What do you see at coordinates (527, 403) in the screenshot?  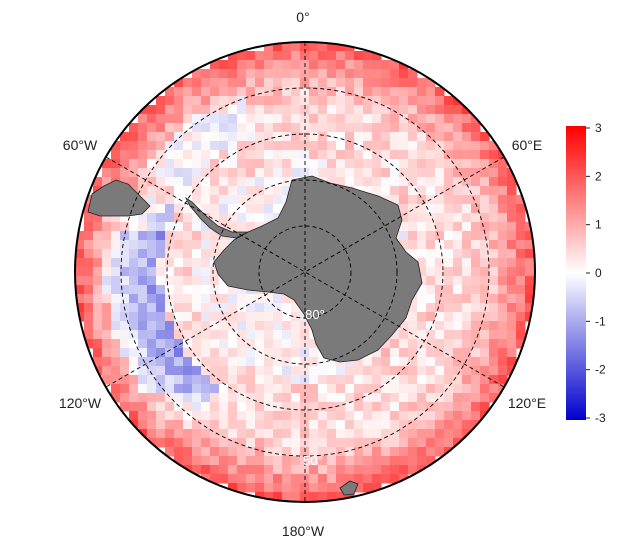 I see `lon-label-120e: 120°E` at bounding box center [527, 403].